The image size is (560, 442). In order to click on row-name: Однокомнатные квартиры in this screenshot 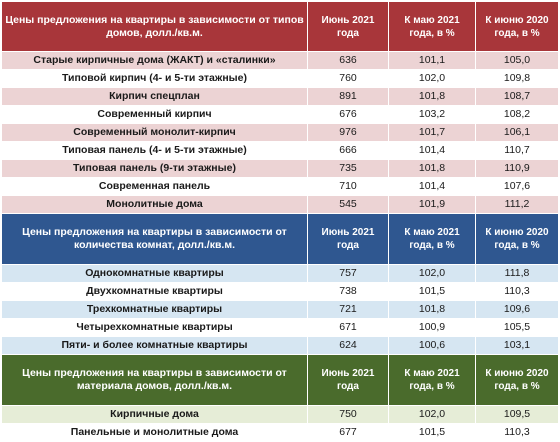, I will do `click(154, 273)`.